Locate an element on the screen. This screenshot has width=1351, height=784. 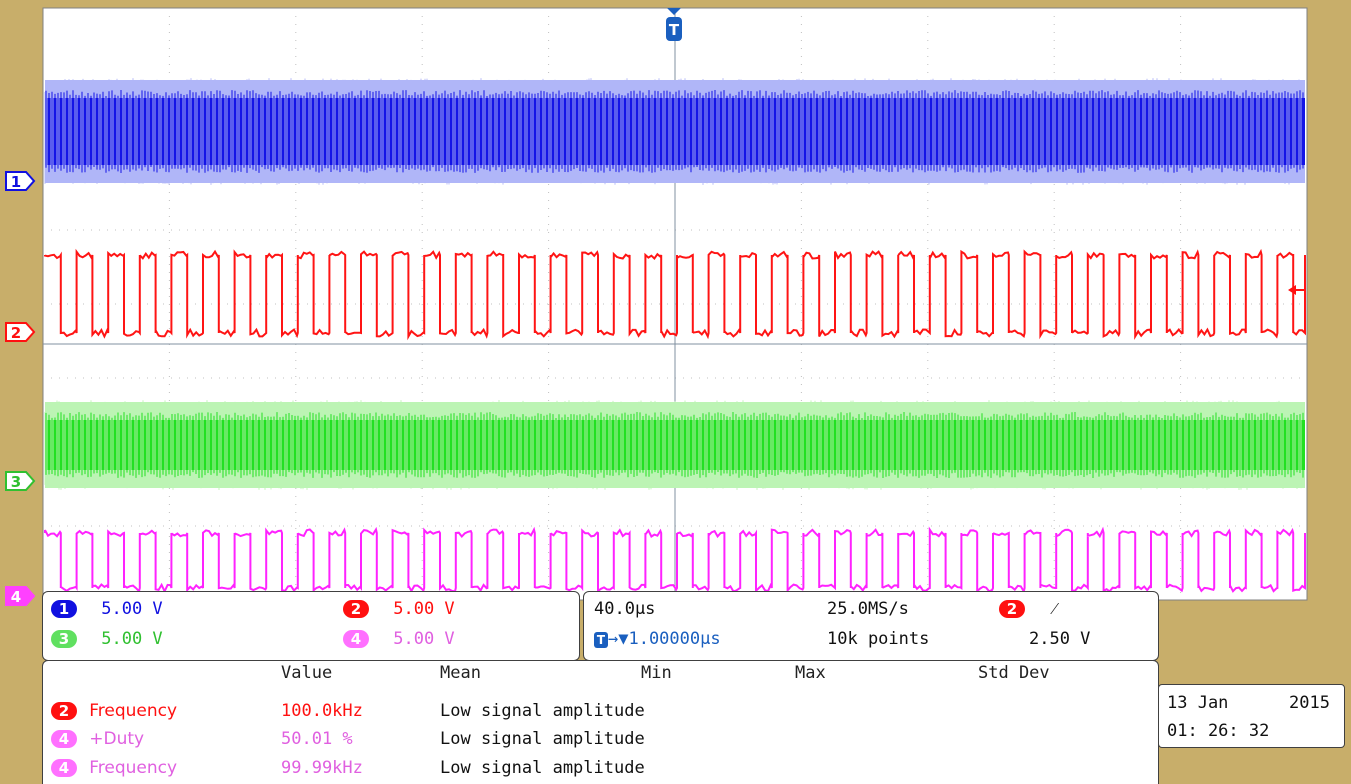
ch1-marker: 1 is located at coordinates (20, 181).